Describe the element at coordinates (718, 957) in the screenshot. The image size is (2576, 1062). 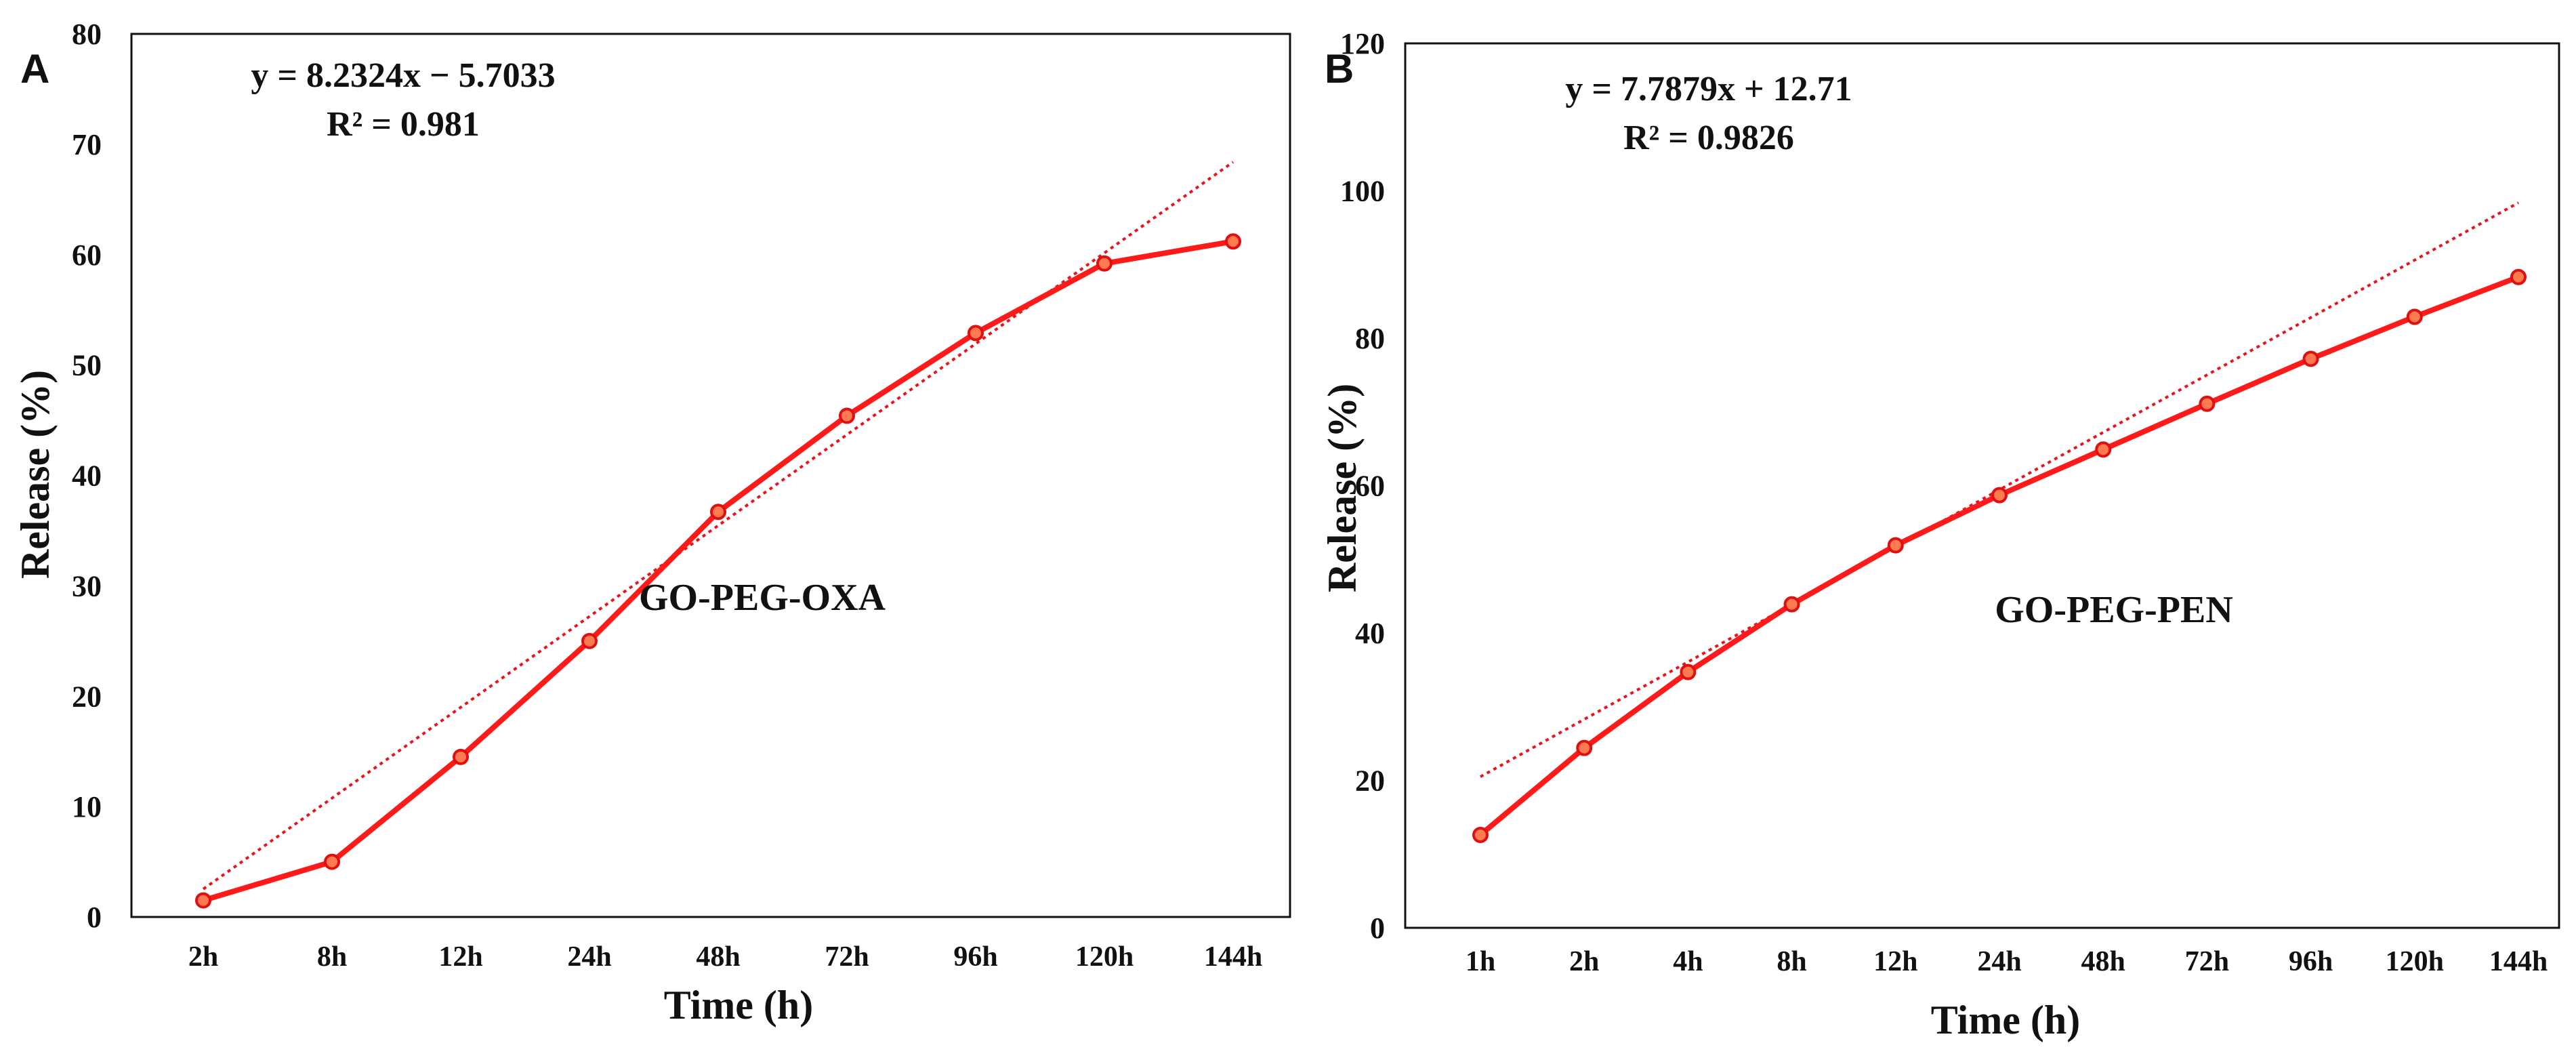
I see `panel-a-x-tick-label: 48h` at that location.